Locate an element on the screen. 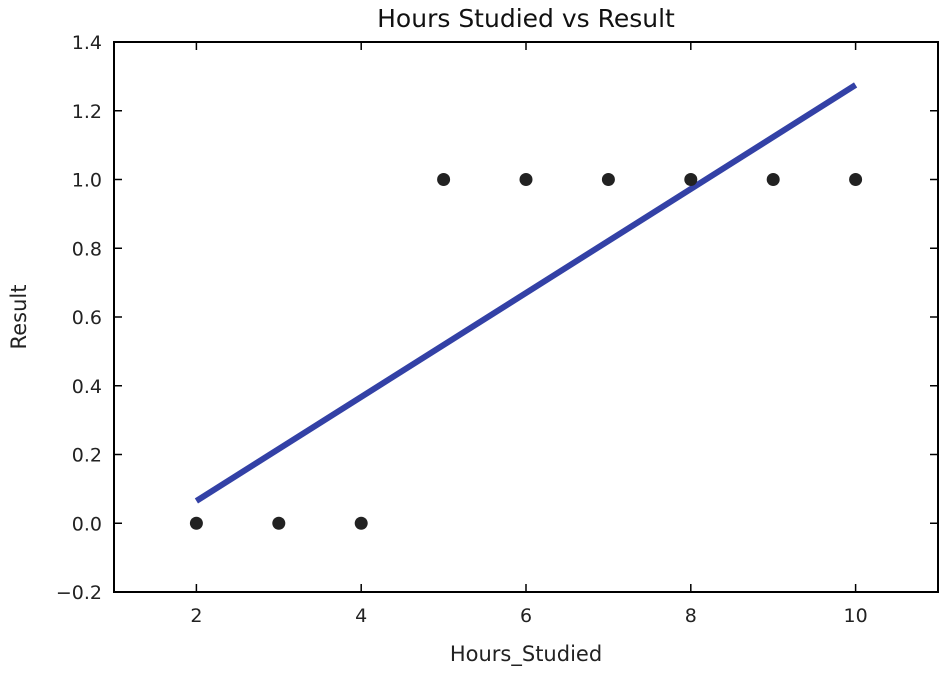  x-tick-label: 10 is located at coordinates (856, 616).